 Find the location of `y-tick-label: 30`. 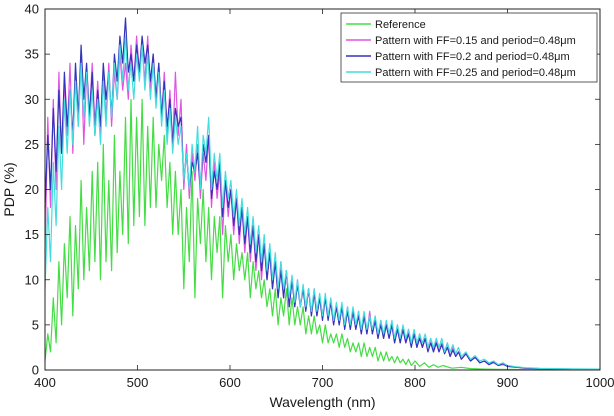

y-tick-label: 30 is located at coordinates (32, 99).